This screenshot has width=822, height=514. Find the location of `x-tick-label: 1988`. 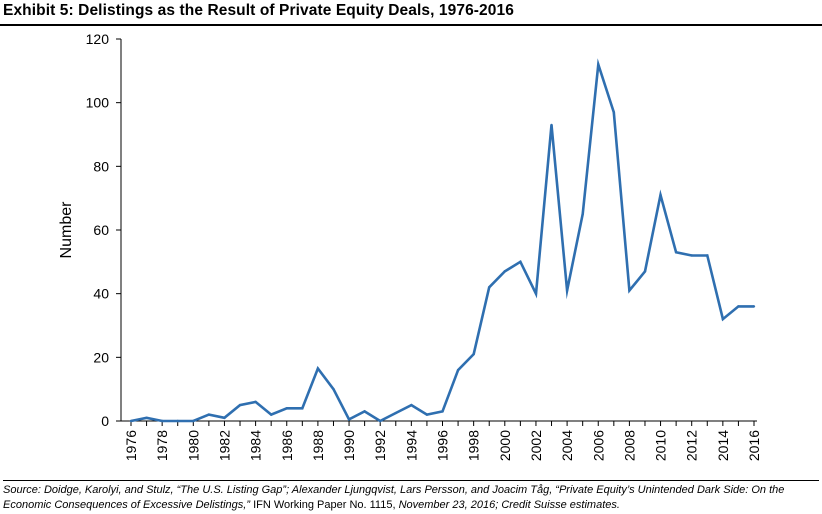

x-tick-label: 1988 is located at coordinates (318, 445).